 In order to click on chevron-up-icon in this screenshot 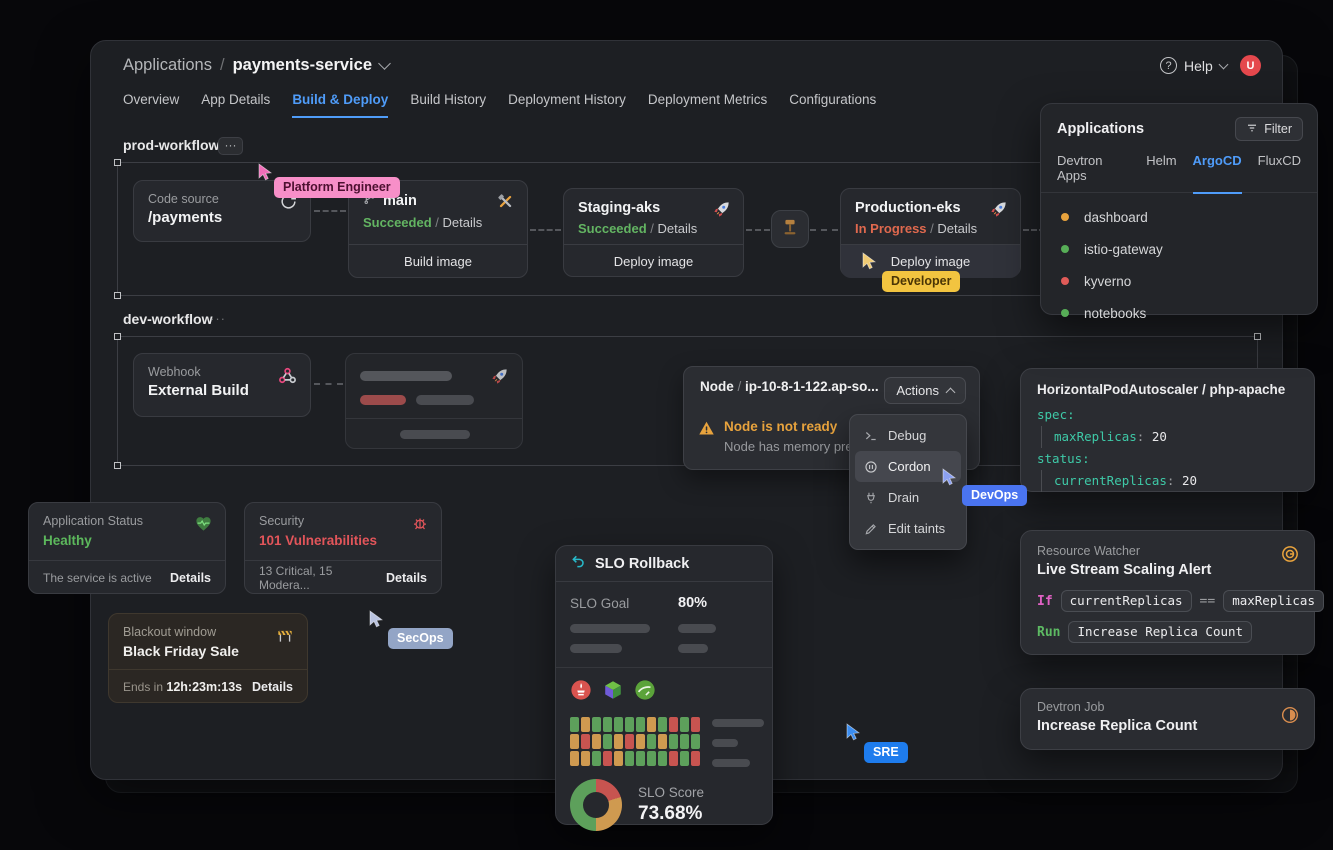, I will do `click(950, 392)`.